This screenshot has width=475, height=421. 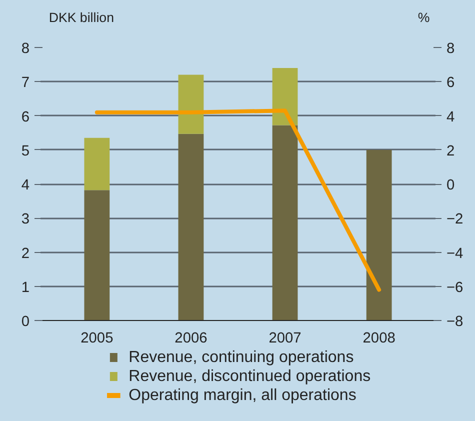 I want to click on x-tick-label: 2008, so click(x=379, y=338).